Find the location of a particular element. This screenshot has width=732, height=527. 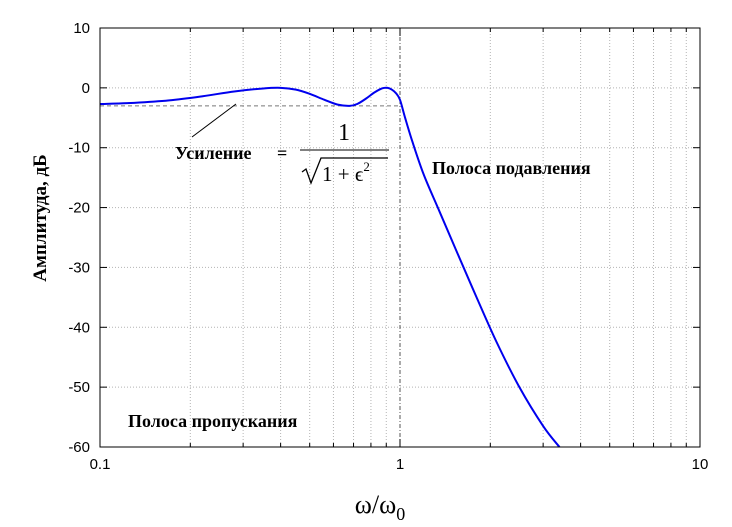

x-axis-label: ω/ω0 is located at coordinates (380, 507).